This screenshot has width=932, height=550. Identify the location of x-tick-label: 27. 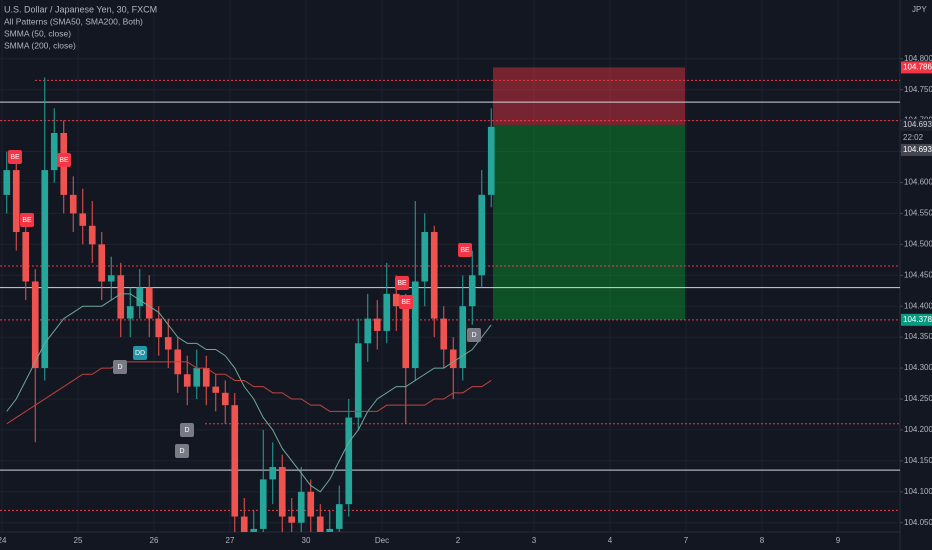
(230, 540).